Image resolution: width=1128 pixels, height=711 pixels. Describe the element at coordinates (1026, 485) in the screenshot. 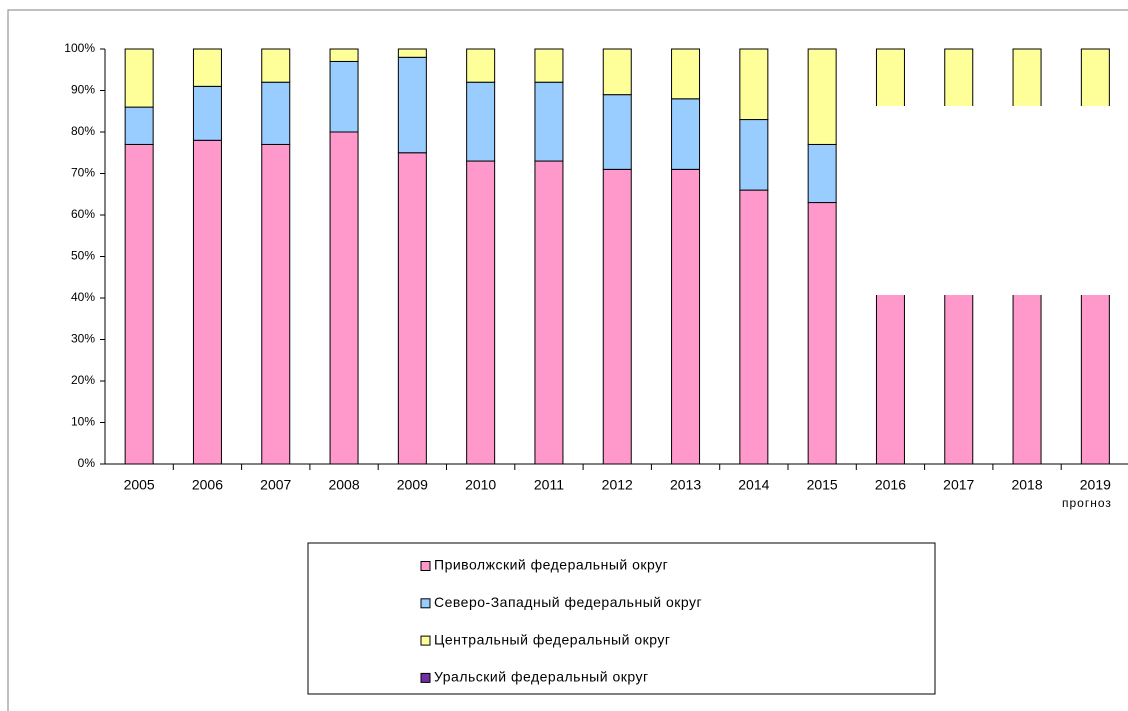

I see `x-tick-label: 2018` at that location.